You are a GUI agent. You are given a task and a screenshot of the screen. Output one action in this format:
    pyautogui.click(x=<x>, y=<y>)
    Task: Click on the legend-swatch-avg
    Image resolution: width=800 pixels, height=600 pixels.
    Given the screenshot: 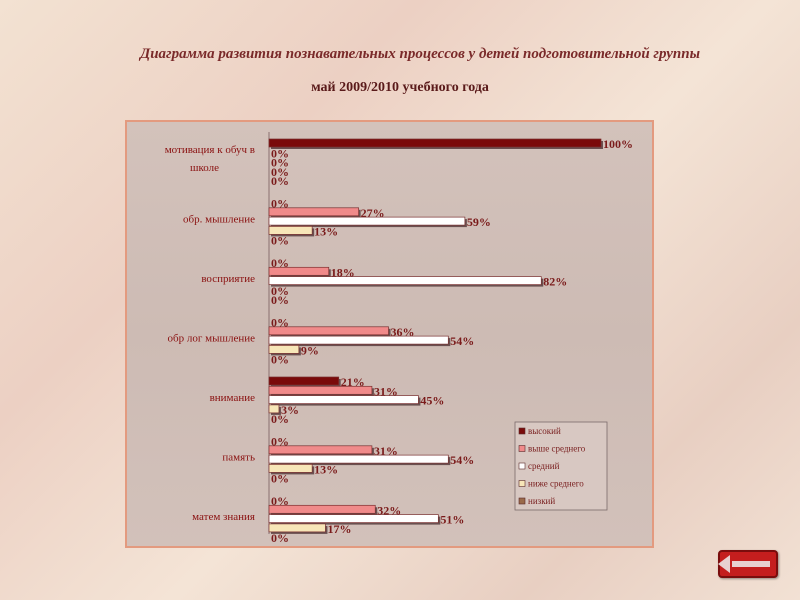 What is the action you would take?
    pyautogui.click(x=522, y=466)
    